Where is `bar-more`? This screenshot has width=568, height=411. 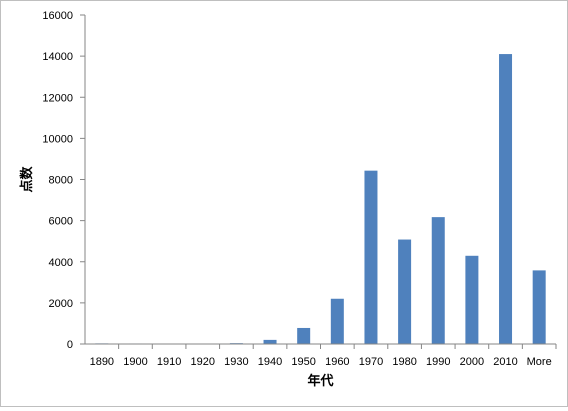 bar-more is located at coordinates (539, 307).